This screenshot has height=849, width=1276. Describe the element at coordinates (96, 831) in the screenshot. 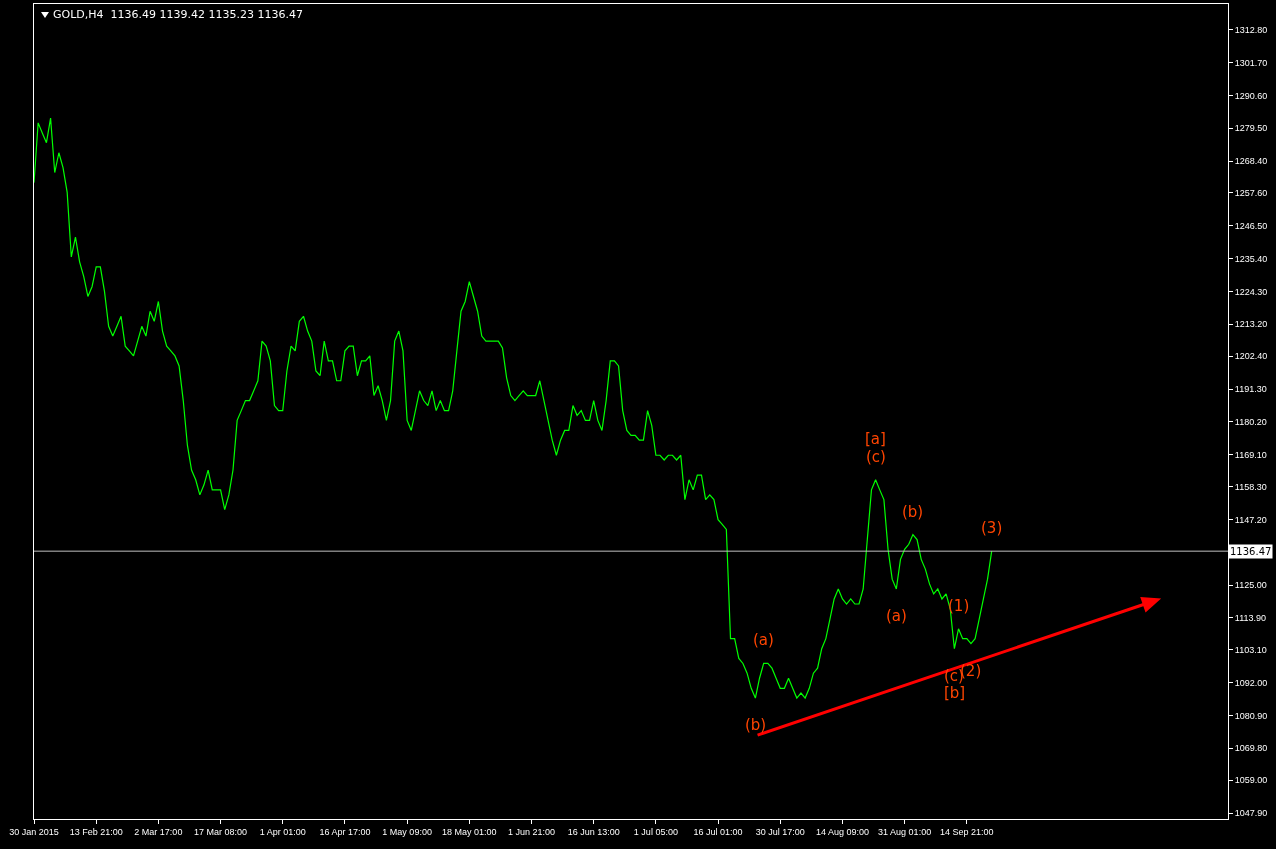

I see `x-tick-label: 13 Feb 21:00` at that location.